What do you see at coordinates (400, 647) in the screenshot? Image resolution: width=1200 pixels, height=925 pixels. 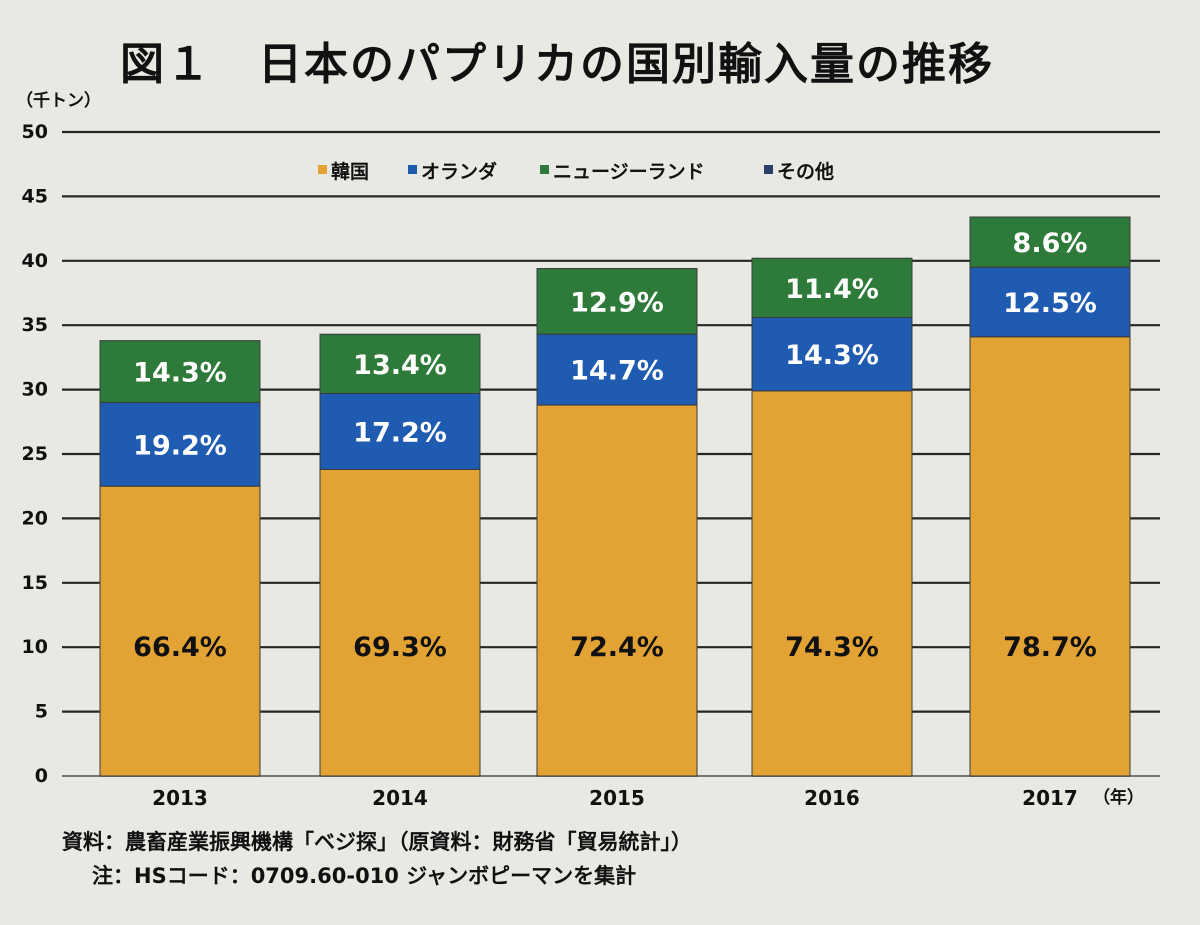 I see `data-label: 69.3%` at bounding box center [400, 647].